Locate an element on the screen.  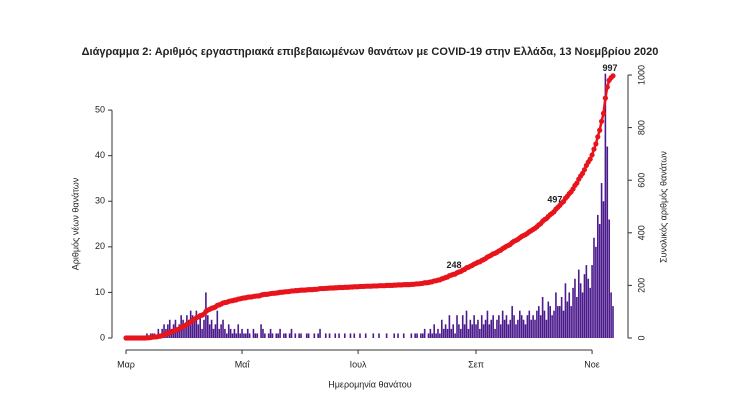
y-tick-label: 0 is located at coordinates (102, 337).